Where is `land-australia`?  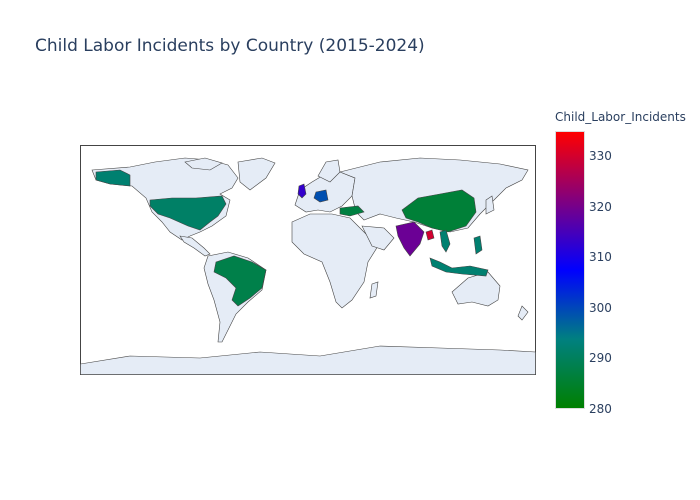
land-australia is located at coordinates (476, 289).